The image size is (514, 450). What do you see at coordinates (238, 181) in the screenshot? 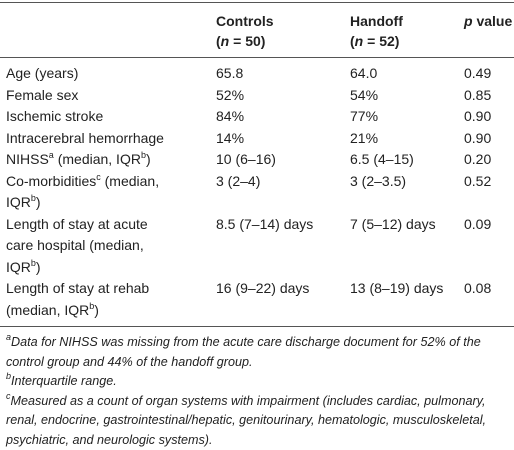
I see `text-segment: 3 (2–4)` at bounding box center [238, 181].